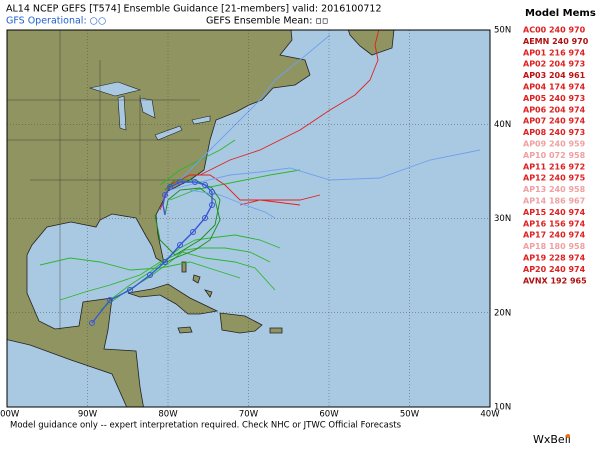 The width and height of the screenshot is (600, 450). What do you see at coordinates (554, 201) in the screenshot?
I see `legend-entry: AP14 186 967` at bounding box center [554, 201].